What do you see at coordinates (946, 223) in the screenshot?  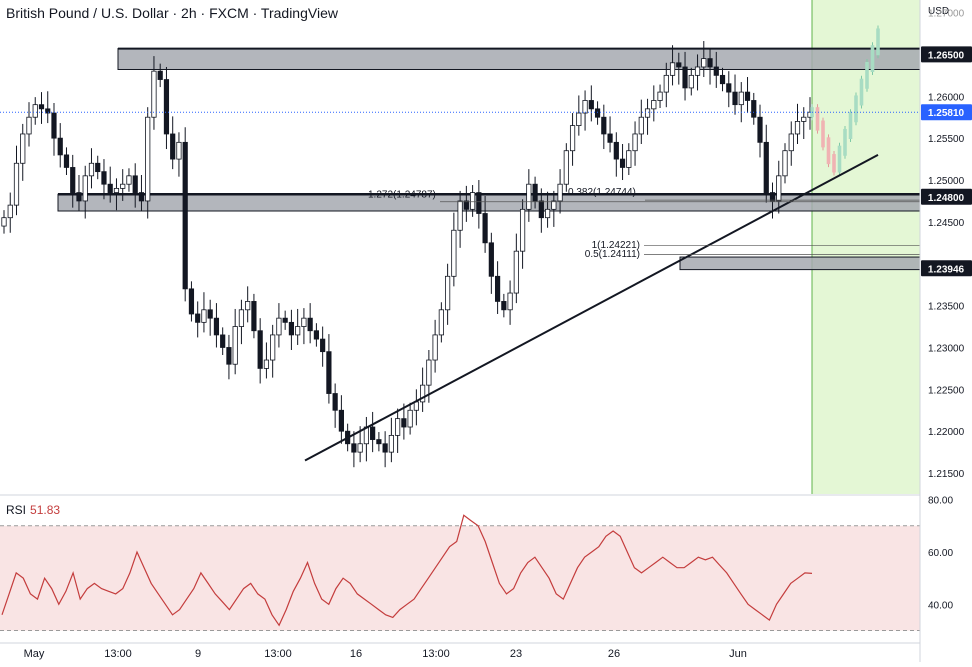 I see `price-tick: 1.24500` at bounding box center [946, 223].